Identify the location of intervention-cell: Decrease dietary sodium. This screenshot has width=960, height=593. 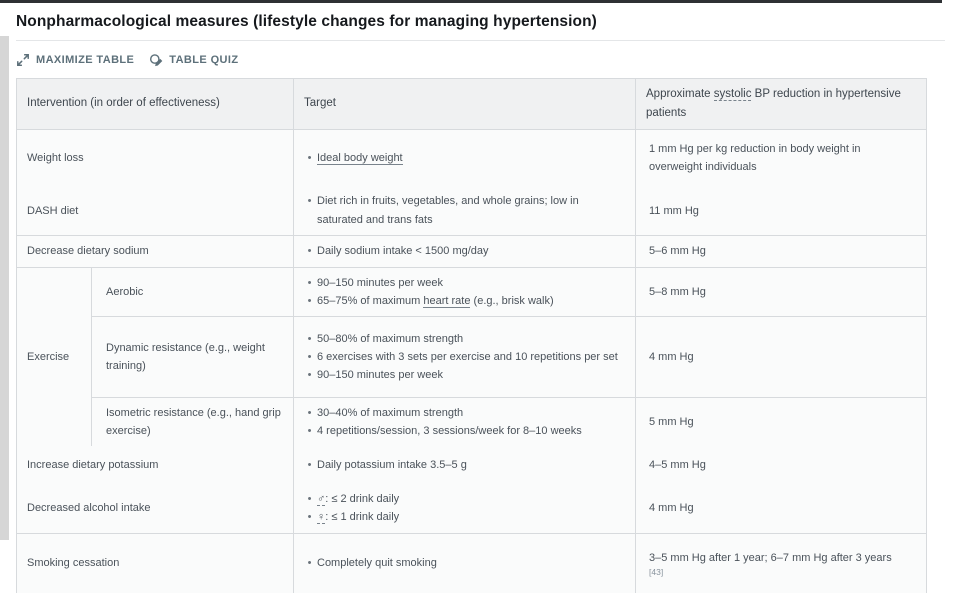
(155, 251).